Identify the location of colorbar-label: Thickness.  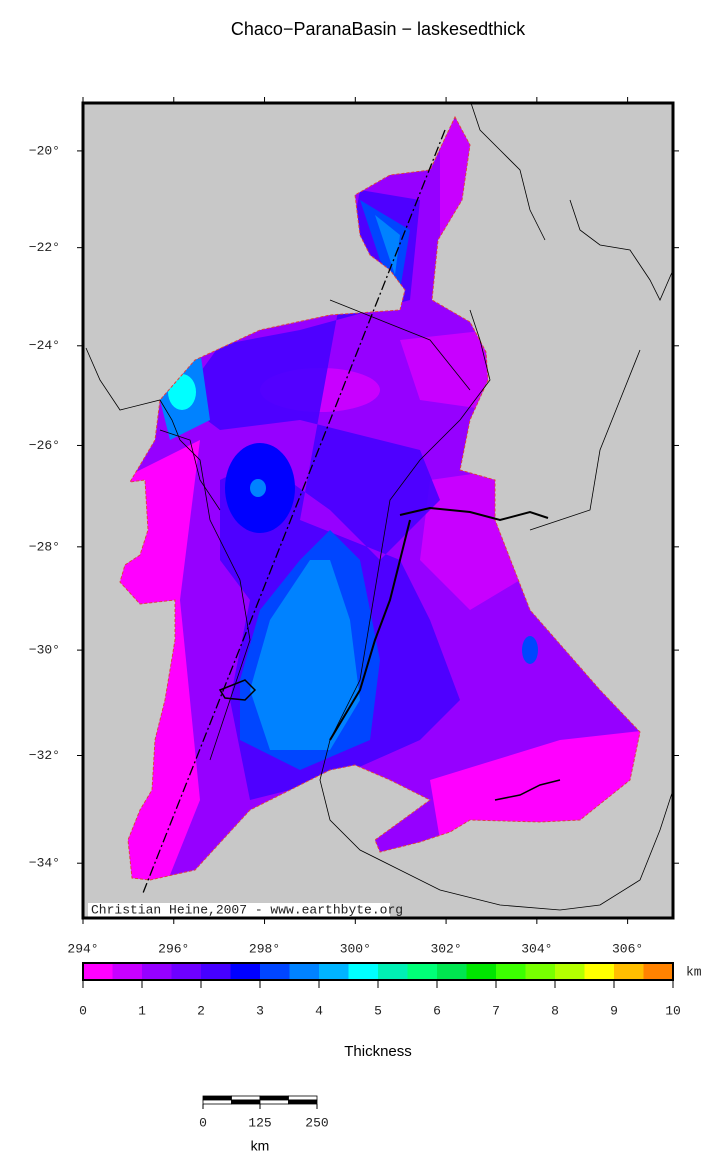
(378, 1051).